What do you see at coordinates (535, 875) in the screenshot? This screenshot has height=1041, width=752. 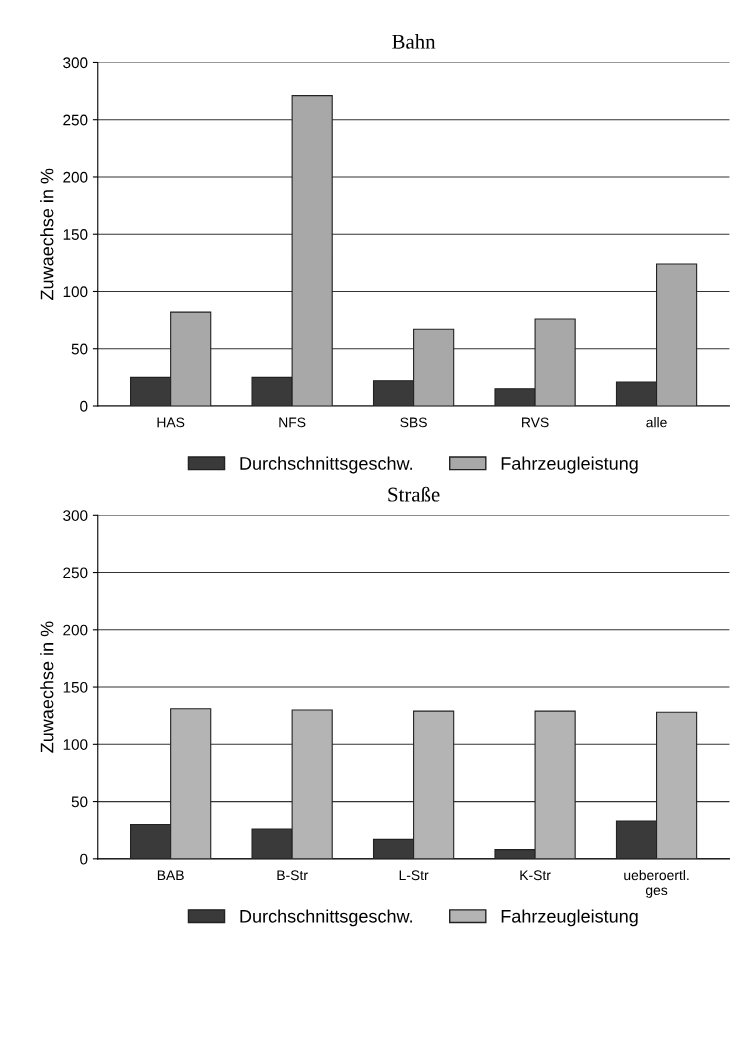 I see `x-tick-label: K-Str` at bounding box center [535, 875].